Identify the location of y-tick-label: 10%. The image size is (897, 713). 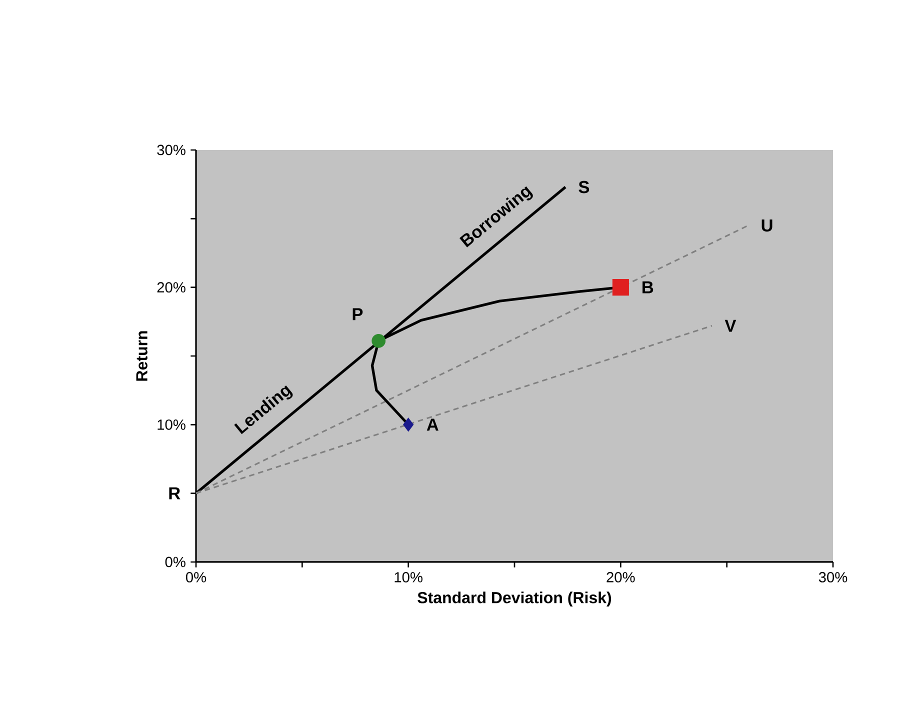
(172, 424).